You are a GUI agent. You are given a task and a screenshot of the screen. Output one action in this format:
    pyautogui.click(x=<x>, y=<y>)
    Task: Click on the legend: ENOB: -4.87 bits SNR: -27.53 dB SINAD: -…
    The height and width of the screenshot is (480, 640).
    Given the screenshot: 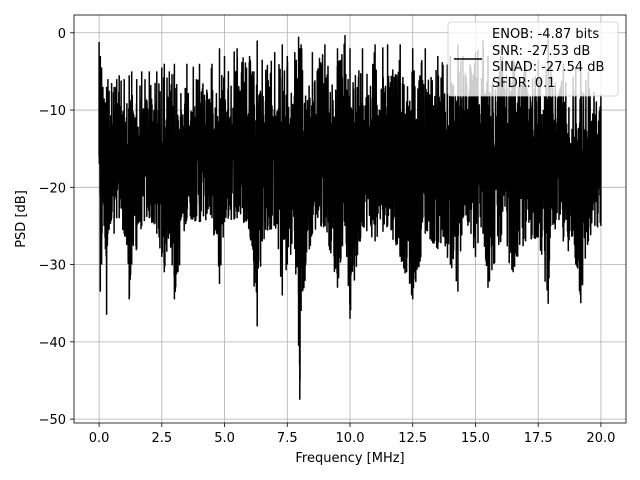 What is the action you would take?
    pyautogui.click(x=533, y=59)
    